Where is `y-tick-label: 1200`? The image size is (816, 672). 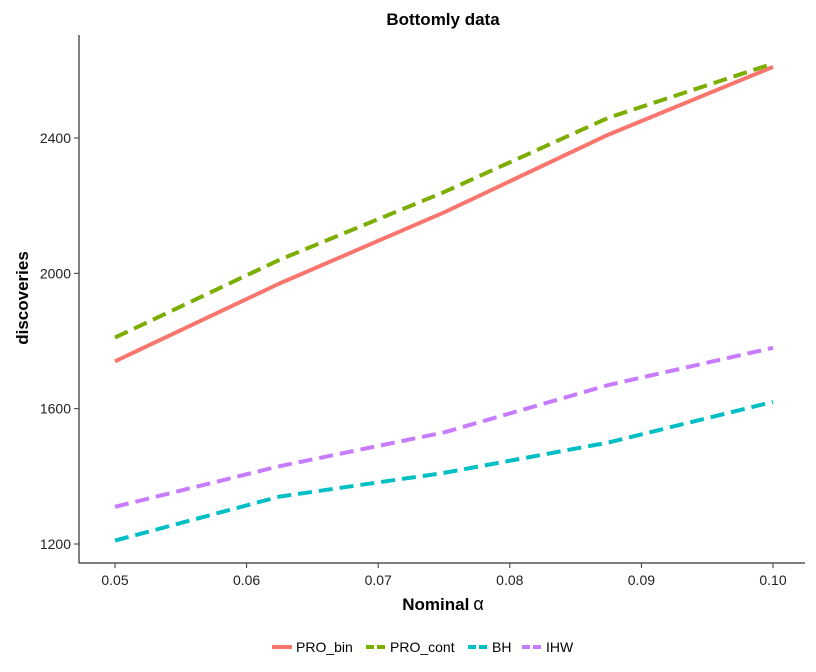
y-tick-label: 1200 is located at coordinates (55, 544).